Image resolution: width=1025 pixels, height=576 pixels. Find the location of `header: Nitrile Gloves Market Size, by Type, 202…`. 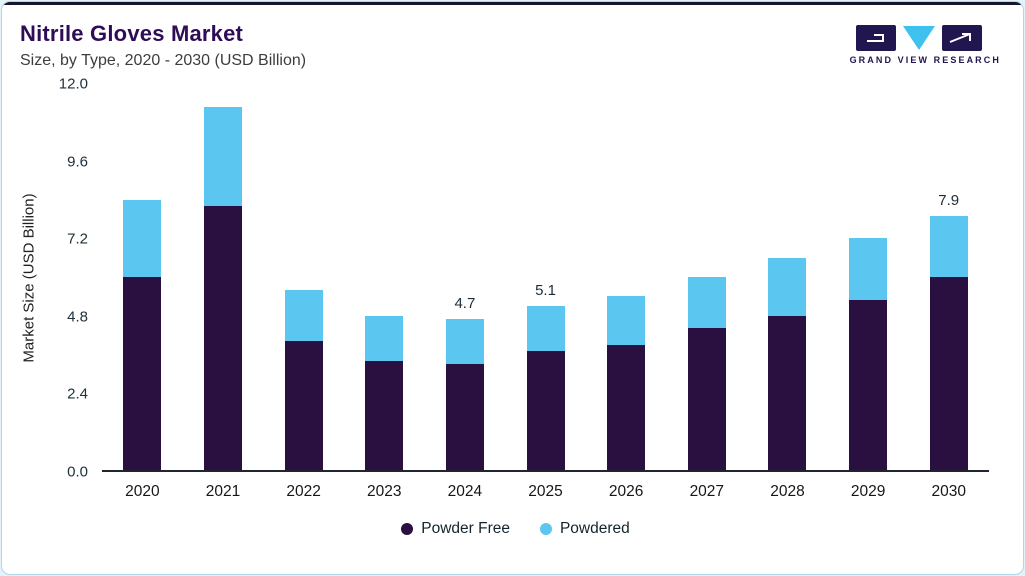

header: Nitrile Gloves Market Size, by Type, 202… is located at coordinates (512, 37).